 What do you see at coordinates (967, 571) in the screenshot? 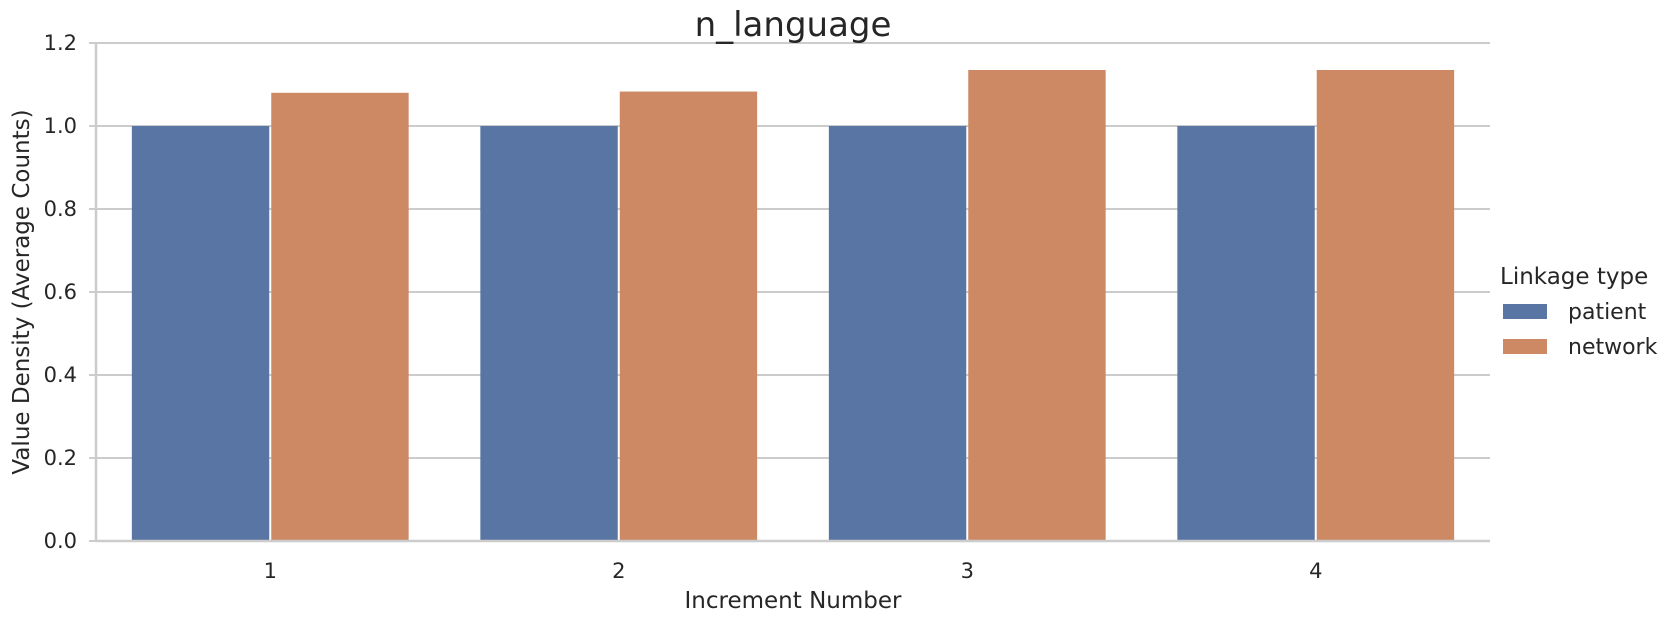
I see `x-tick-label: 3` at bounding box center [967, 571].